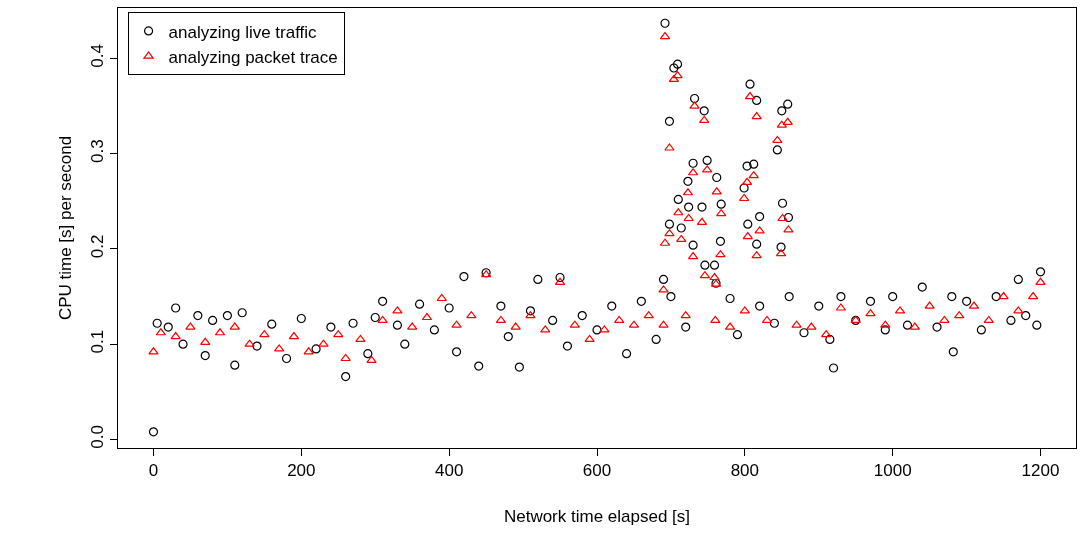  Describe the element at coordinates (597, 471) in the screenshot. I see `x-tick-label: 600` at that location.